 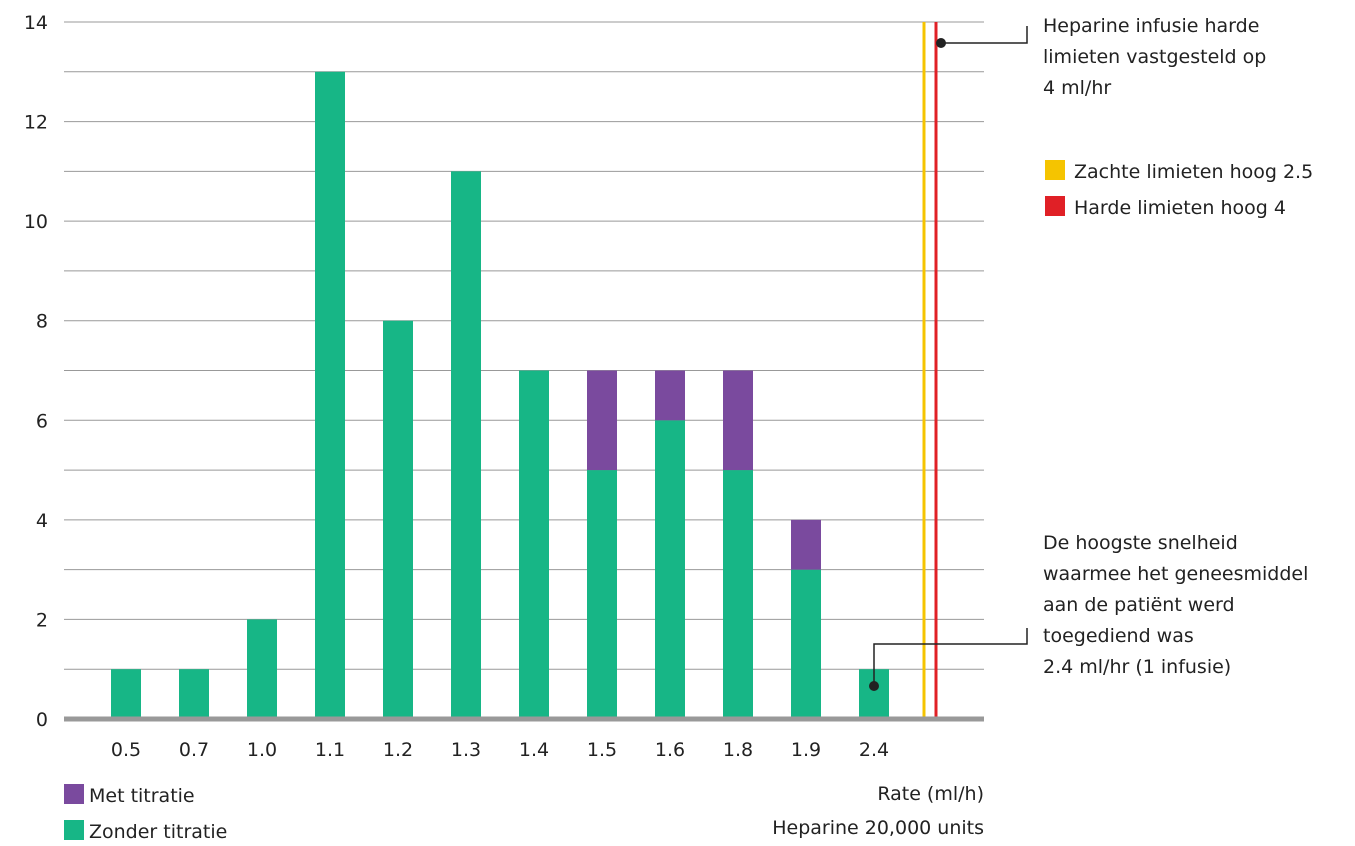 I want to click on bar-1.9-met, so click(x=806, y=544).